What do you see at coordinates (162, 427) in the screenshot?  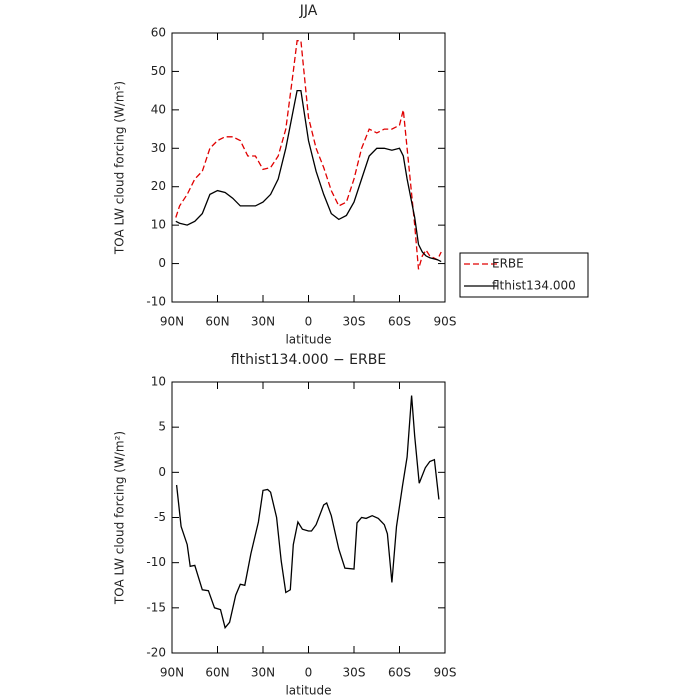 I see `y-tick-label: 5` at bounding box center [162, 427].